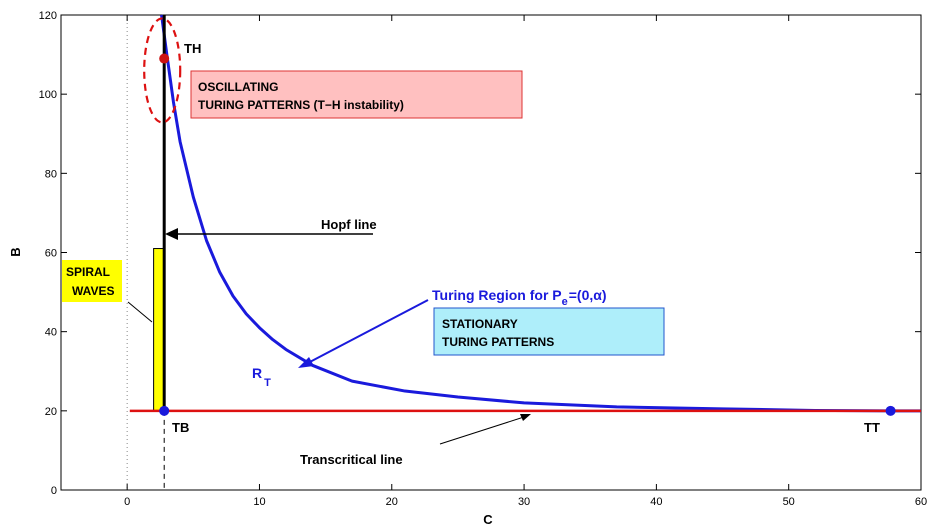 This screenshot has width=929, height=527. Describe the element at coordinates (524, 502) in the screenshot. I see `x-tick-label: 30` at that location.